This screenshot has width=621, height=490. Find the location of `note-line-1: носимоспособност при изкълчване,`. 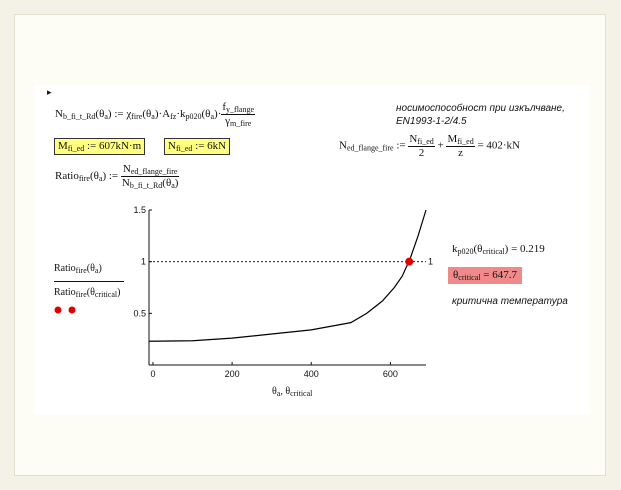

note-line-1: носимоспособност при изкълчване, is located at coordinates (480, 108).